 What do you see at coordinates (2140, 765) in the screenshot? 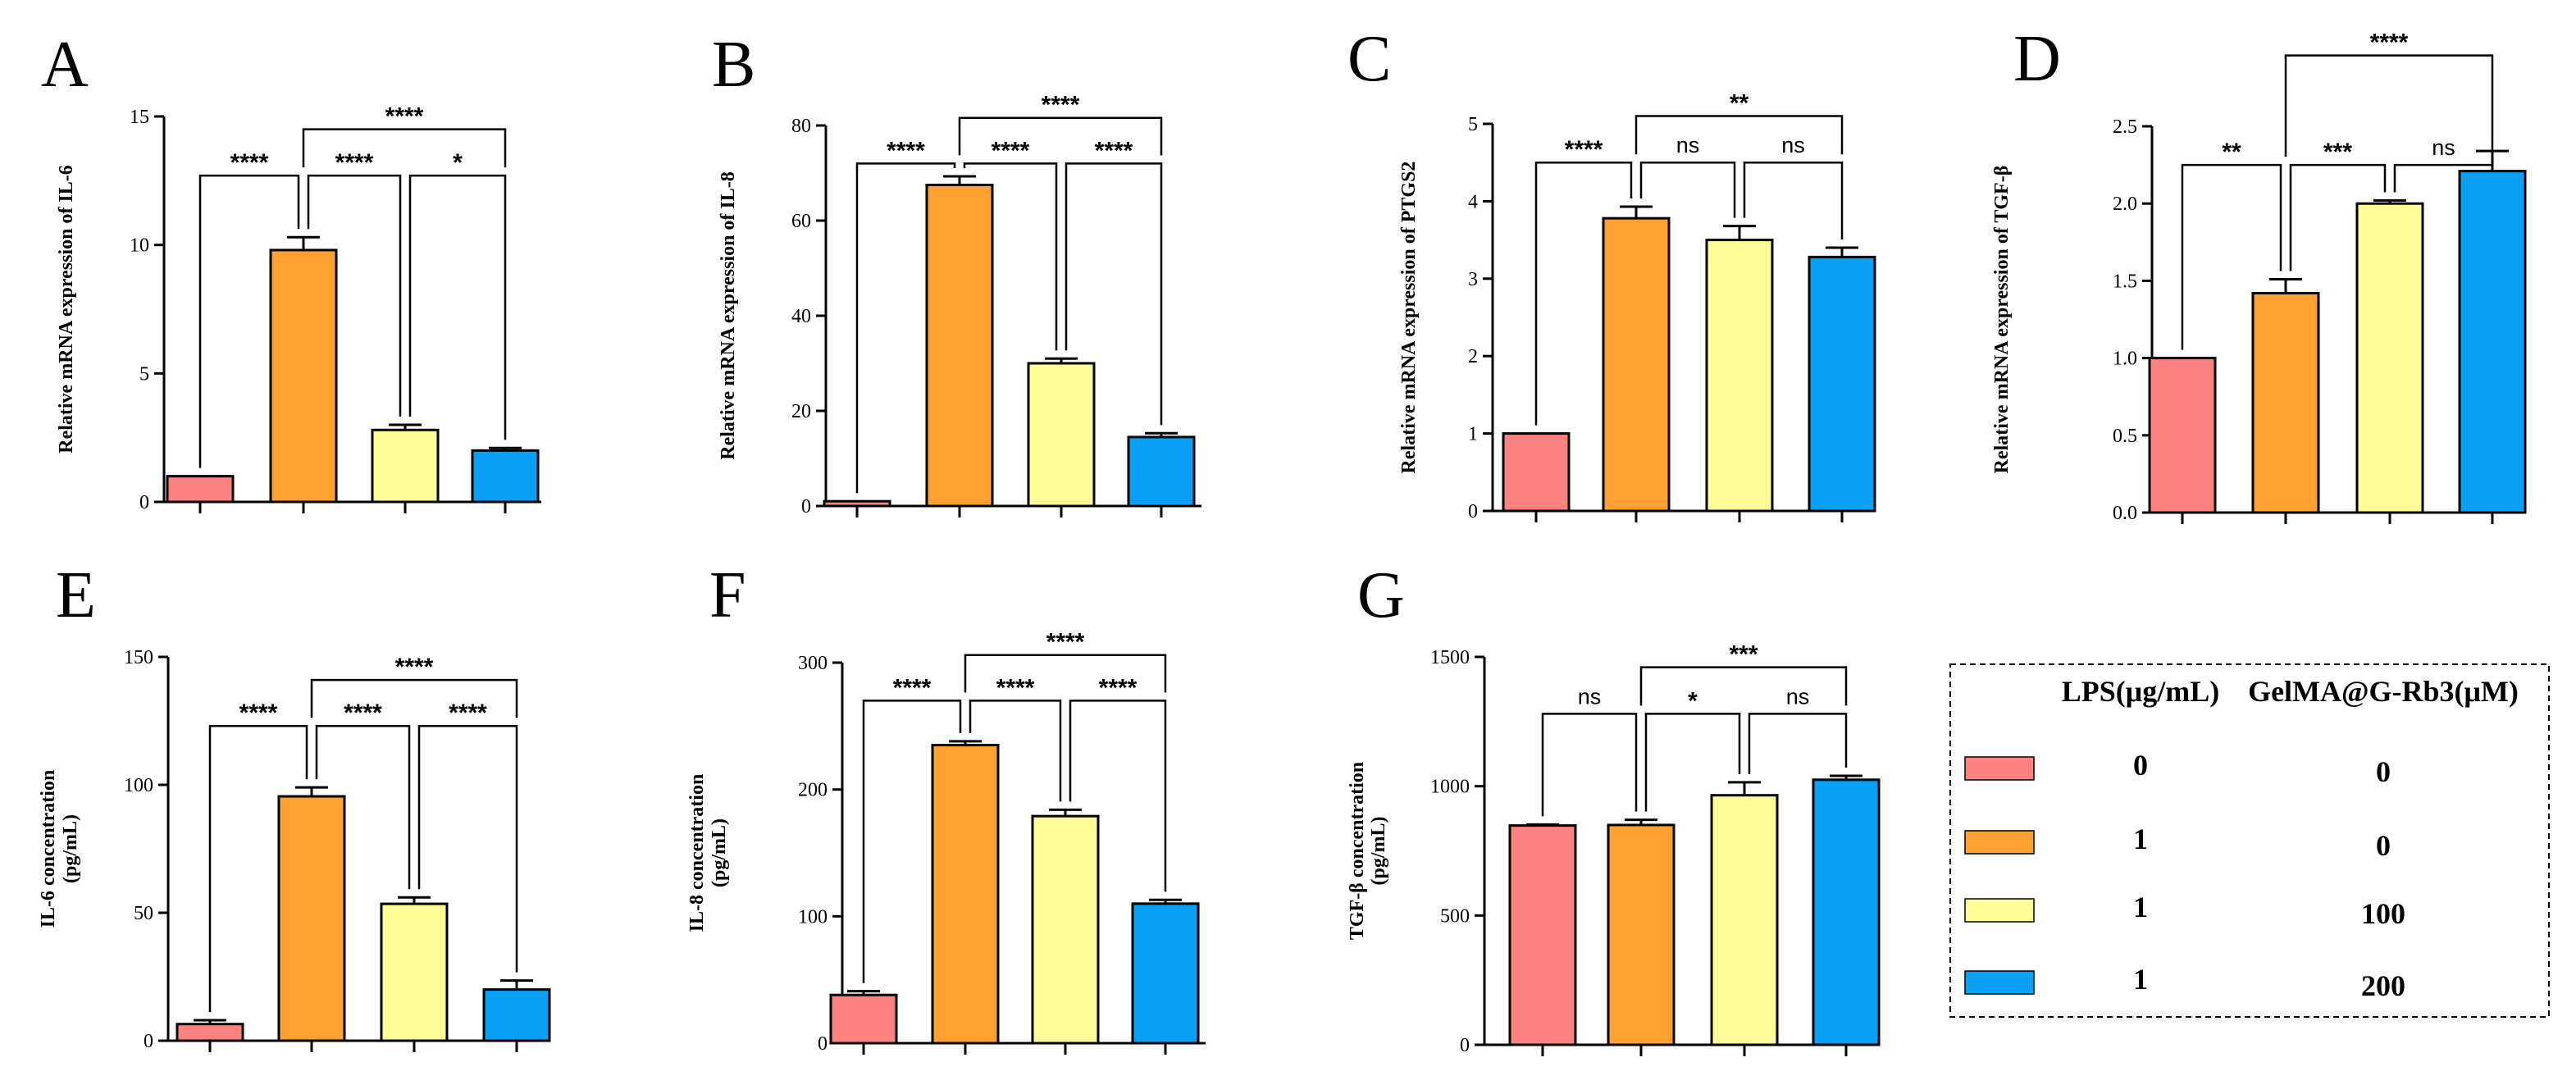
I see `legend-lps-value: 0` at bounding box center [2140, 765].